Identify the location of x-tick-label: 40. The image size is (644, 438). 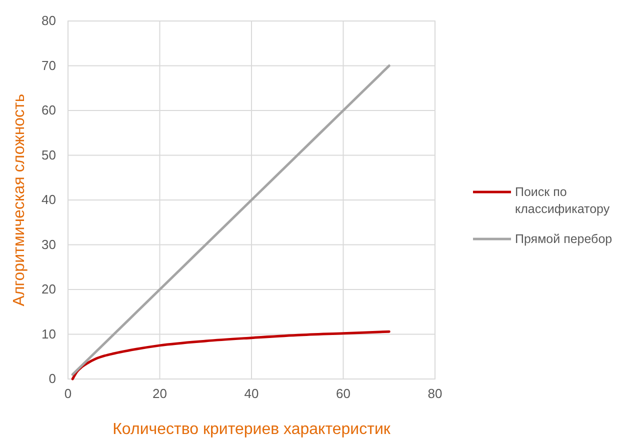
(251, 394).